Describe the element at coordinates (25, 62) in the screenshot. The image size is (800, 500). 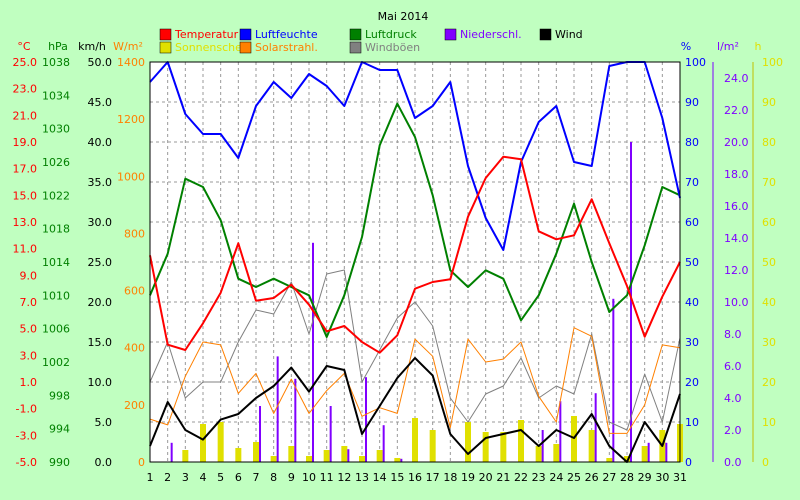
I see `axis-tick-temperature: 25.0` at that location.